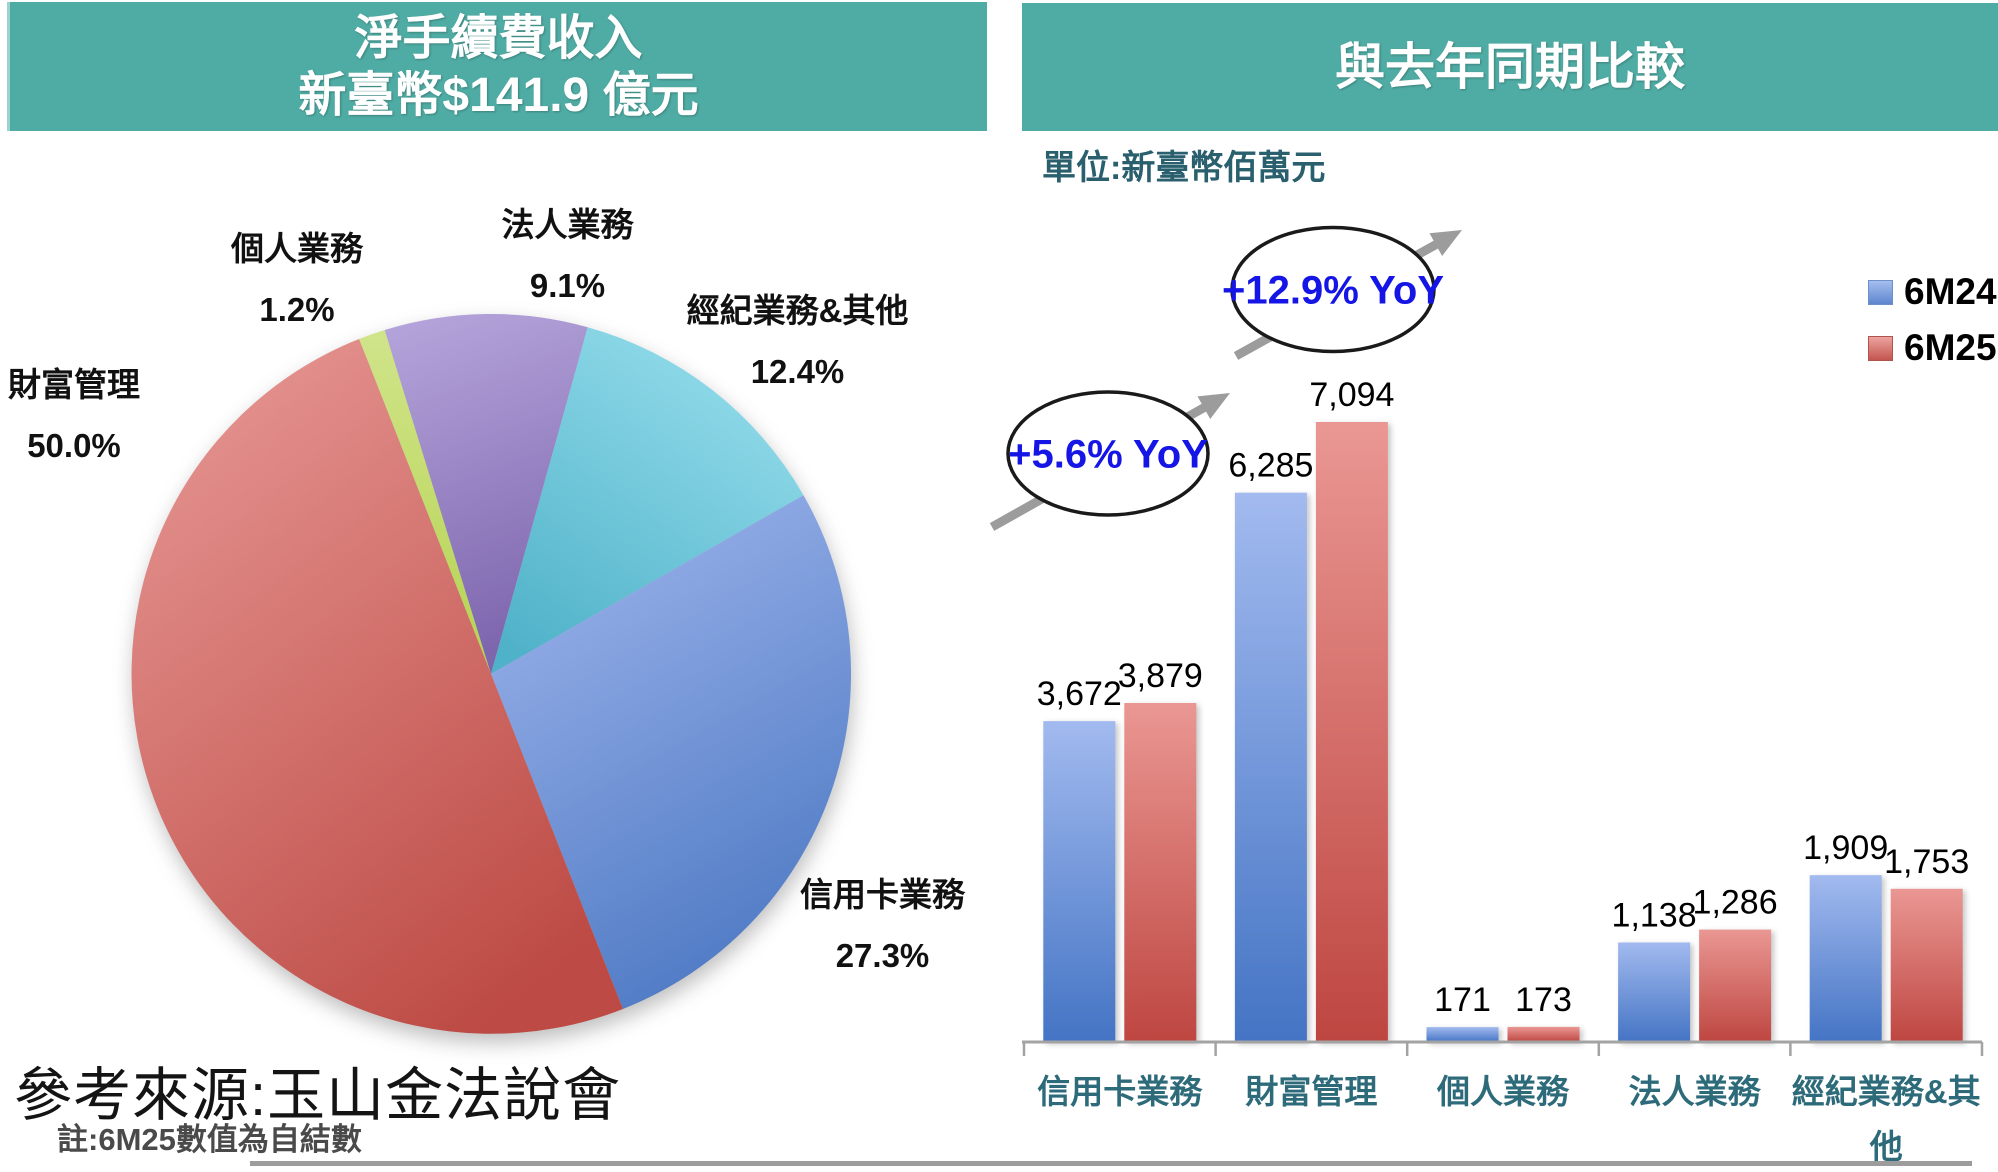  What do you see at coordinates (1462, 1000) in the screenshot?
I see `bar-value-label: 171` at bounding box center [1462, 1000].